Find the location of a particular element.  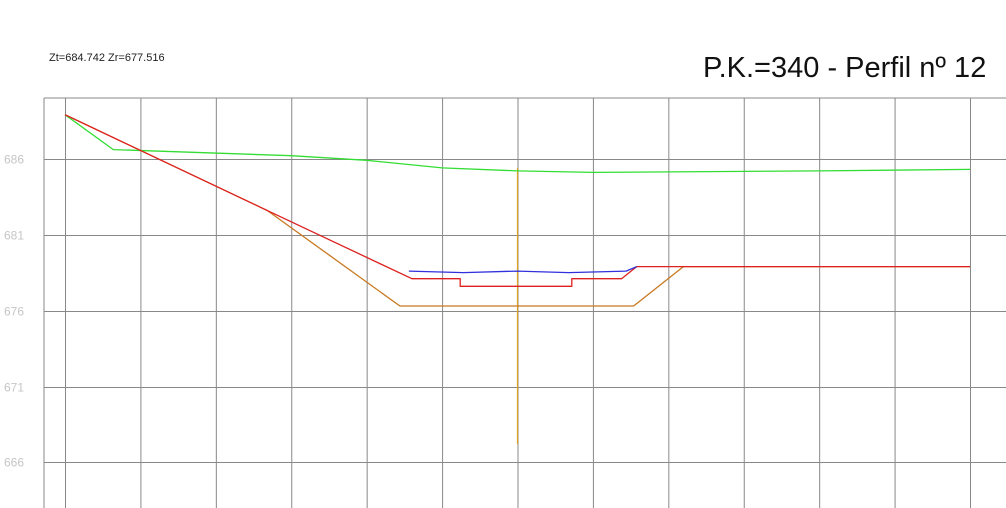

z-readout: Zt=684.742 Zr=677.516 is located at coordinates (107, 58).